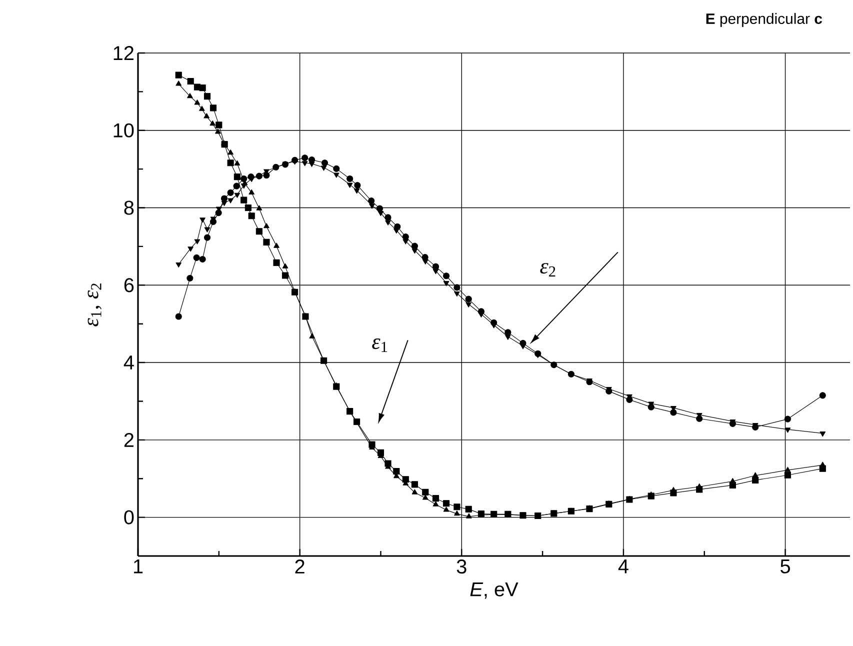 This screenshot has height=646, width=853. What do you see at coordinates (461, 567) in the screenshot?
I see `x-tick-label: 3` at bounding box center [461, 567].